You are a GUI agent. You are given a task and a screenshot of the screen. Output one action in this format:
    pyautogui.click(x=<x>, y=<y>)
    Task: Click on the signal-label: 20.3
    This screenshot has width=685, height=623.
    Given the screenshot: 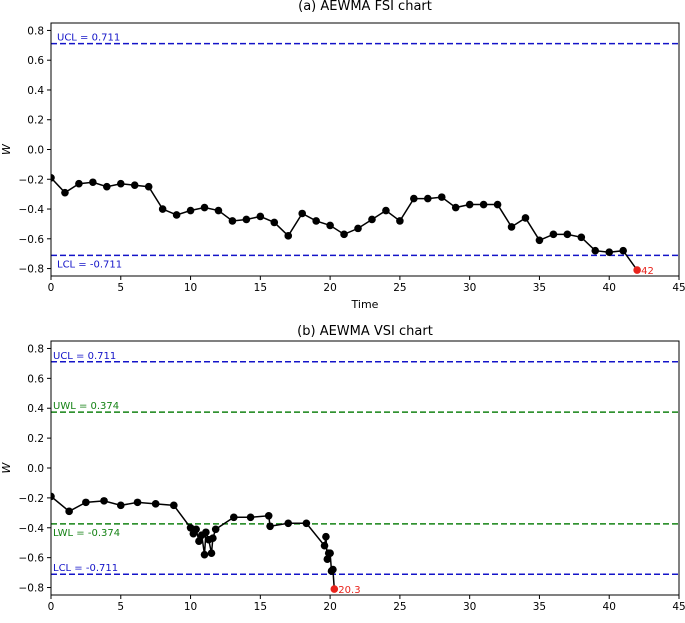 What is the action you would take?
    pyautogui.click(x=349, y=590)
    